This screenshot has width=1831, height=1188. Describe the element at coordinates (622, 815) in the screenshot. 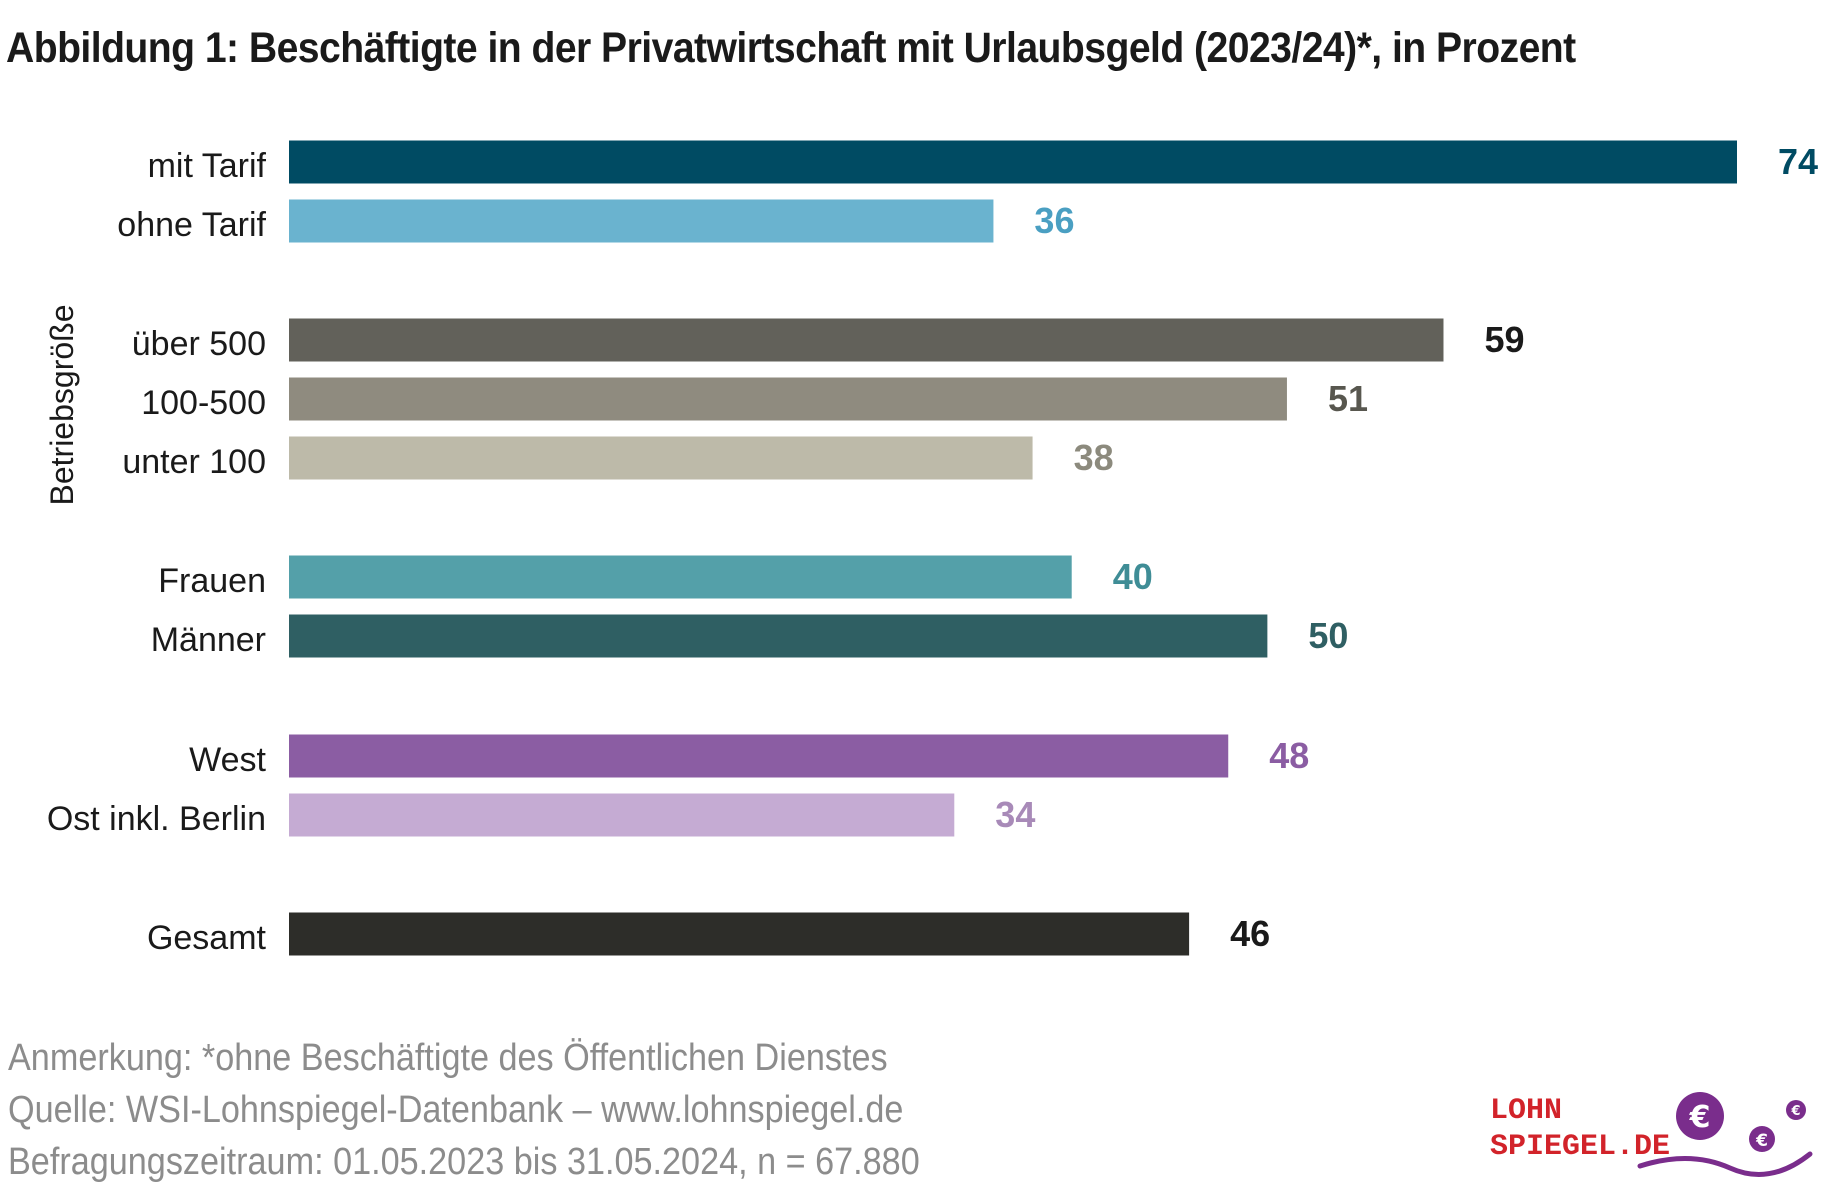

I see `bar-ost-inkl-berlin` at that location.